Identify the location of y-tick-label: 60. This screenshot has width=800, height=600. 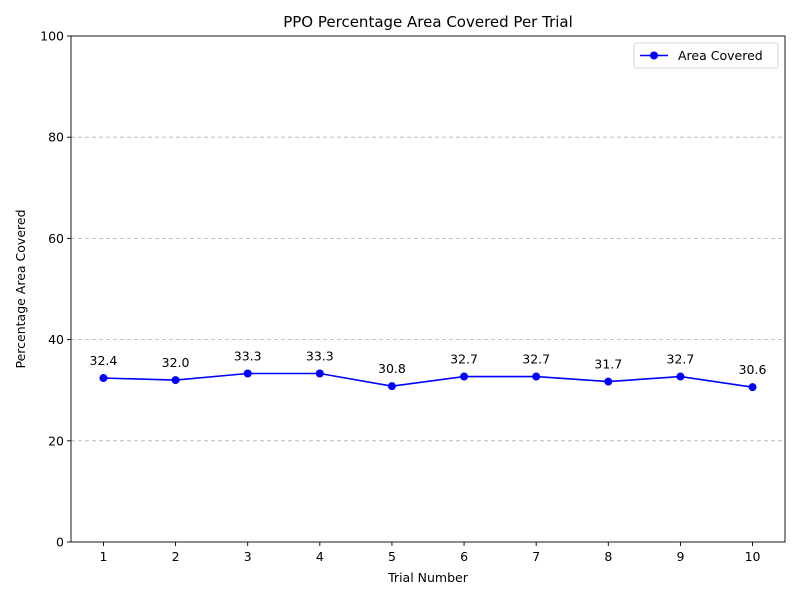
(56, 238).